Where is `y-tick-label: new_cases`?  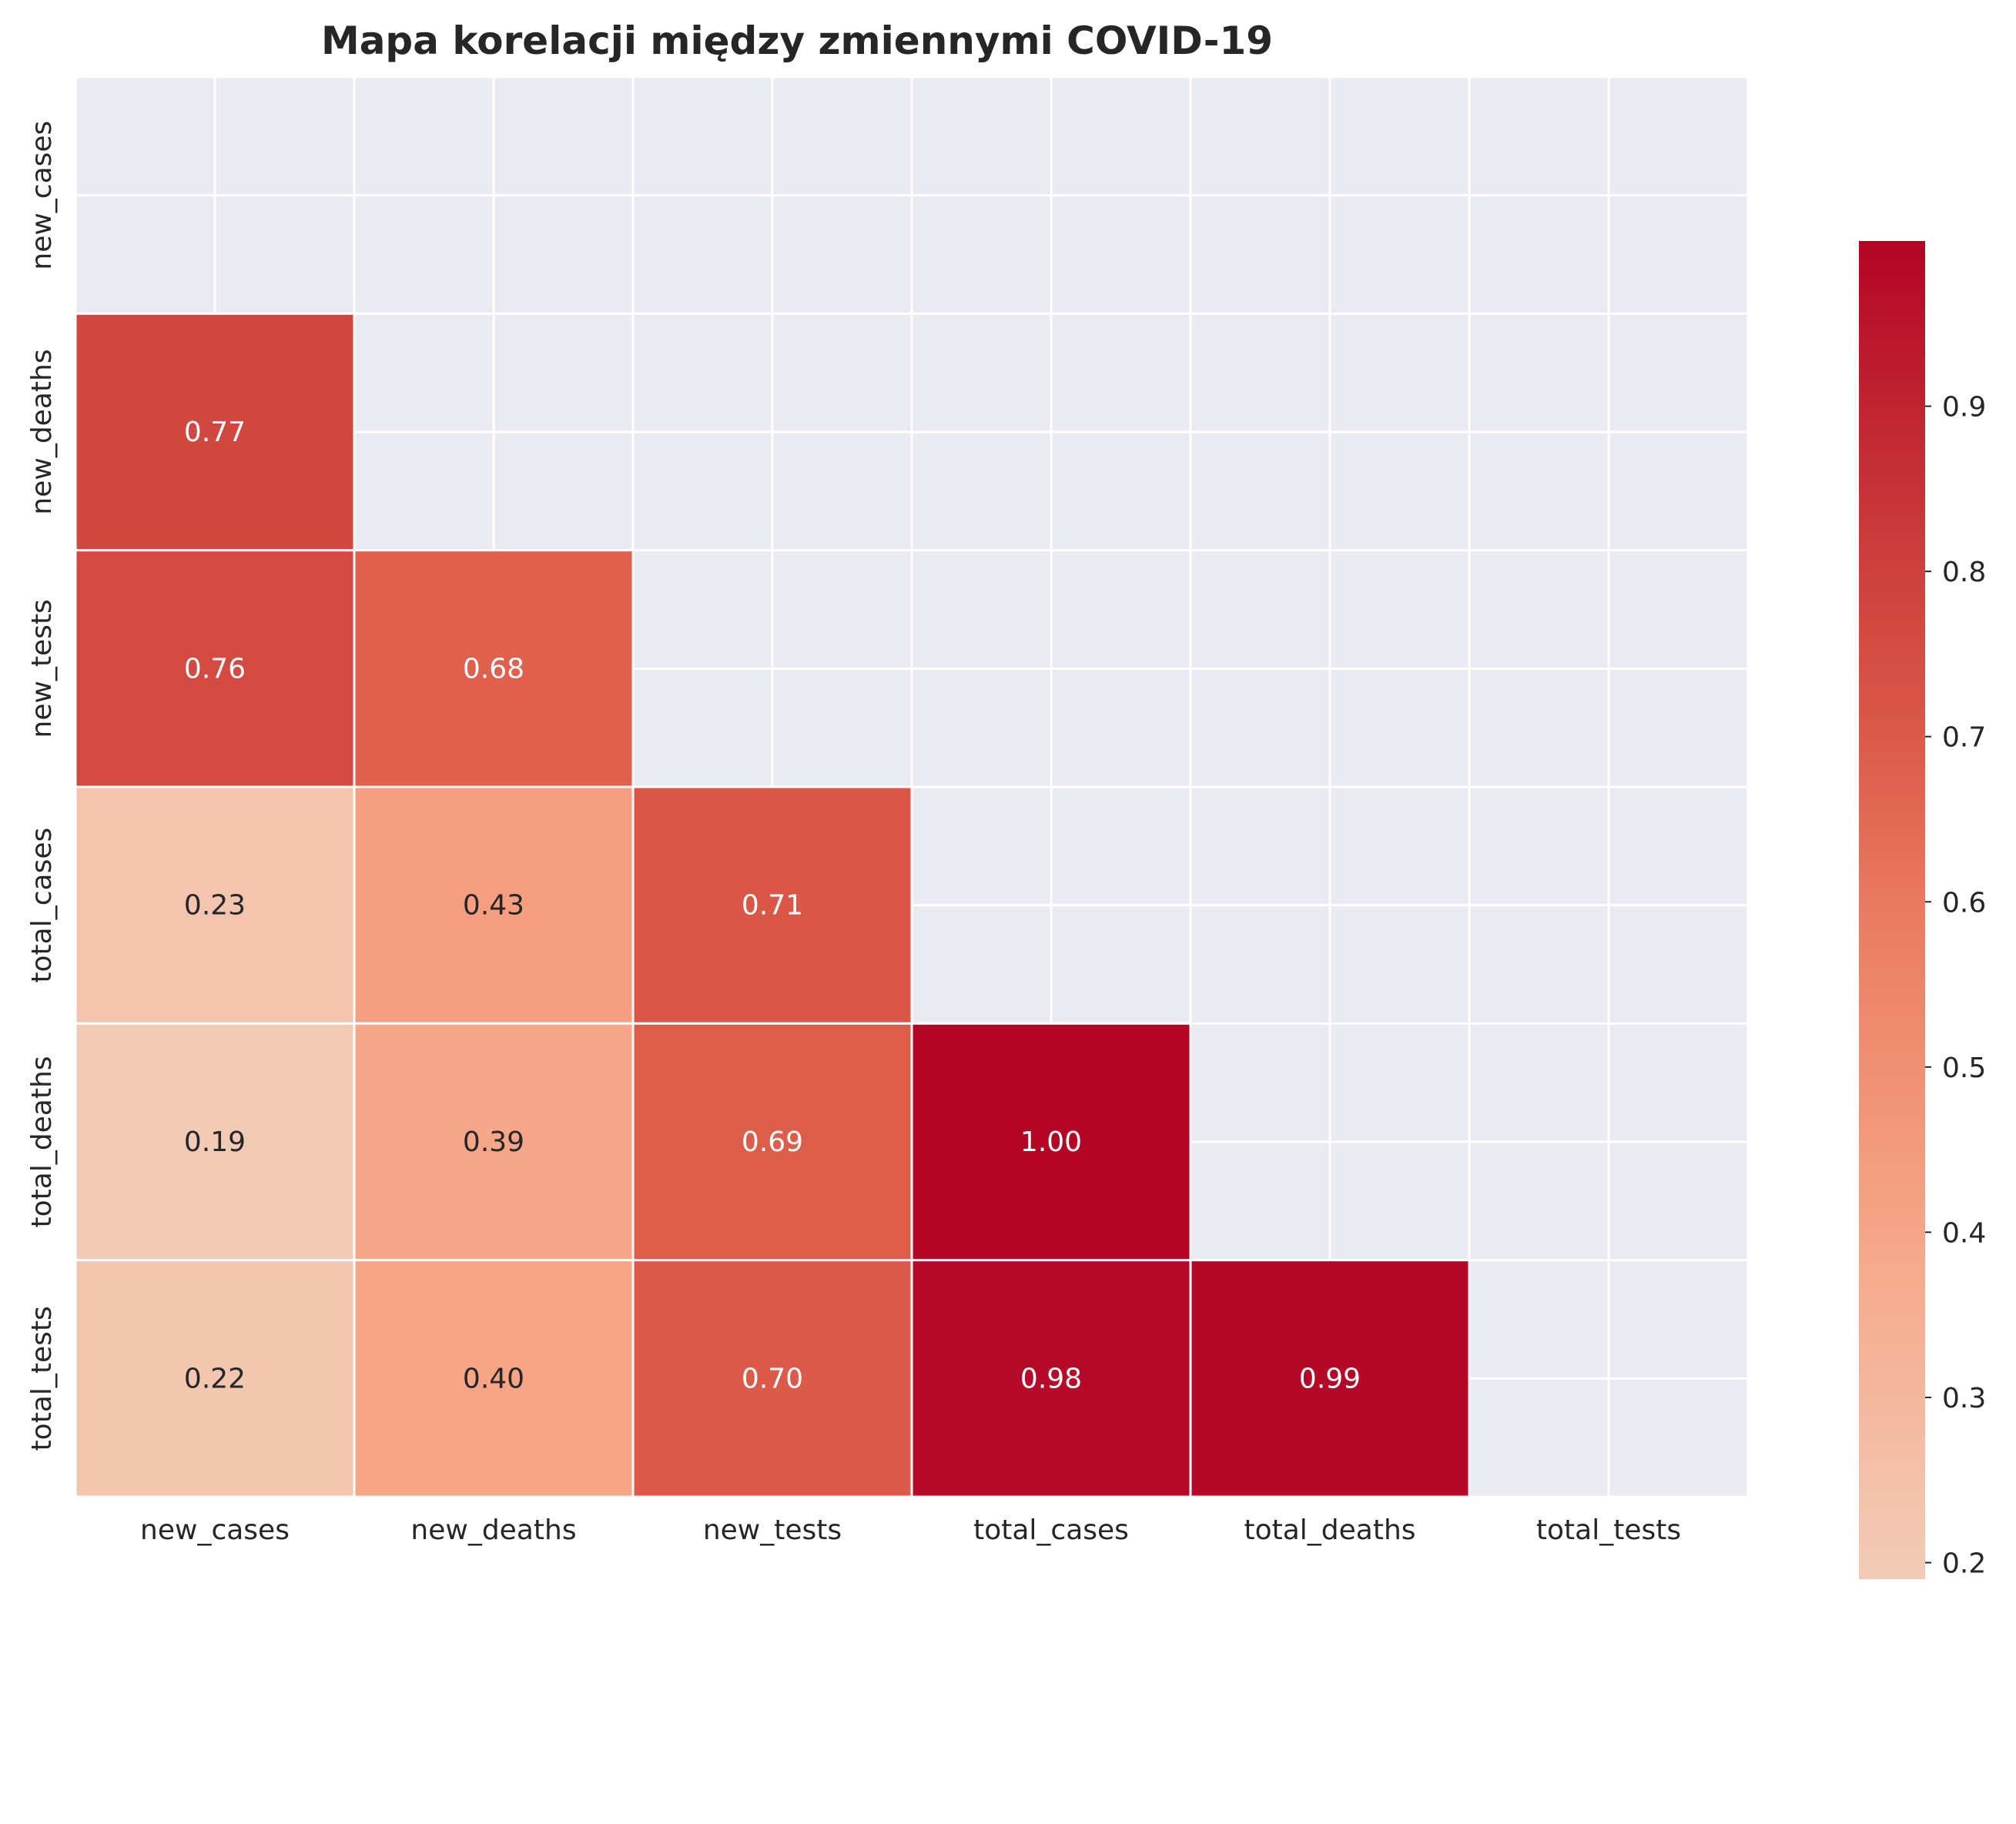 y-tick-label: new_cases is located at coordinates (42, 195).